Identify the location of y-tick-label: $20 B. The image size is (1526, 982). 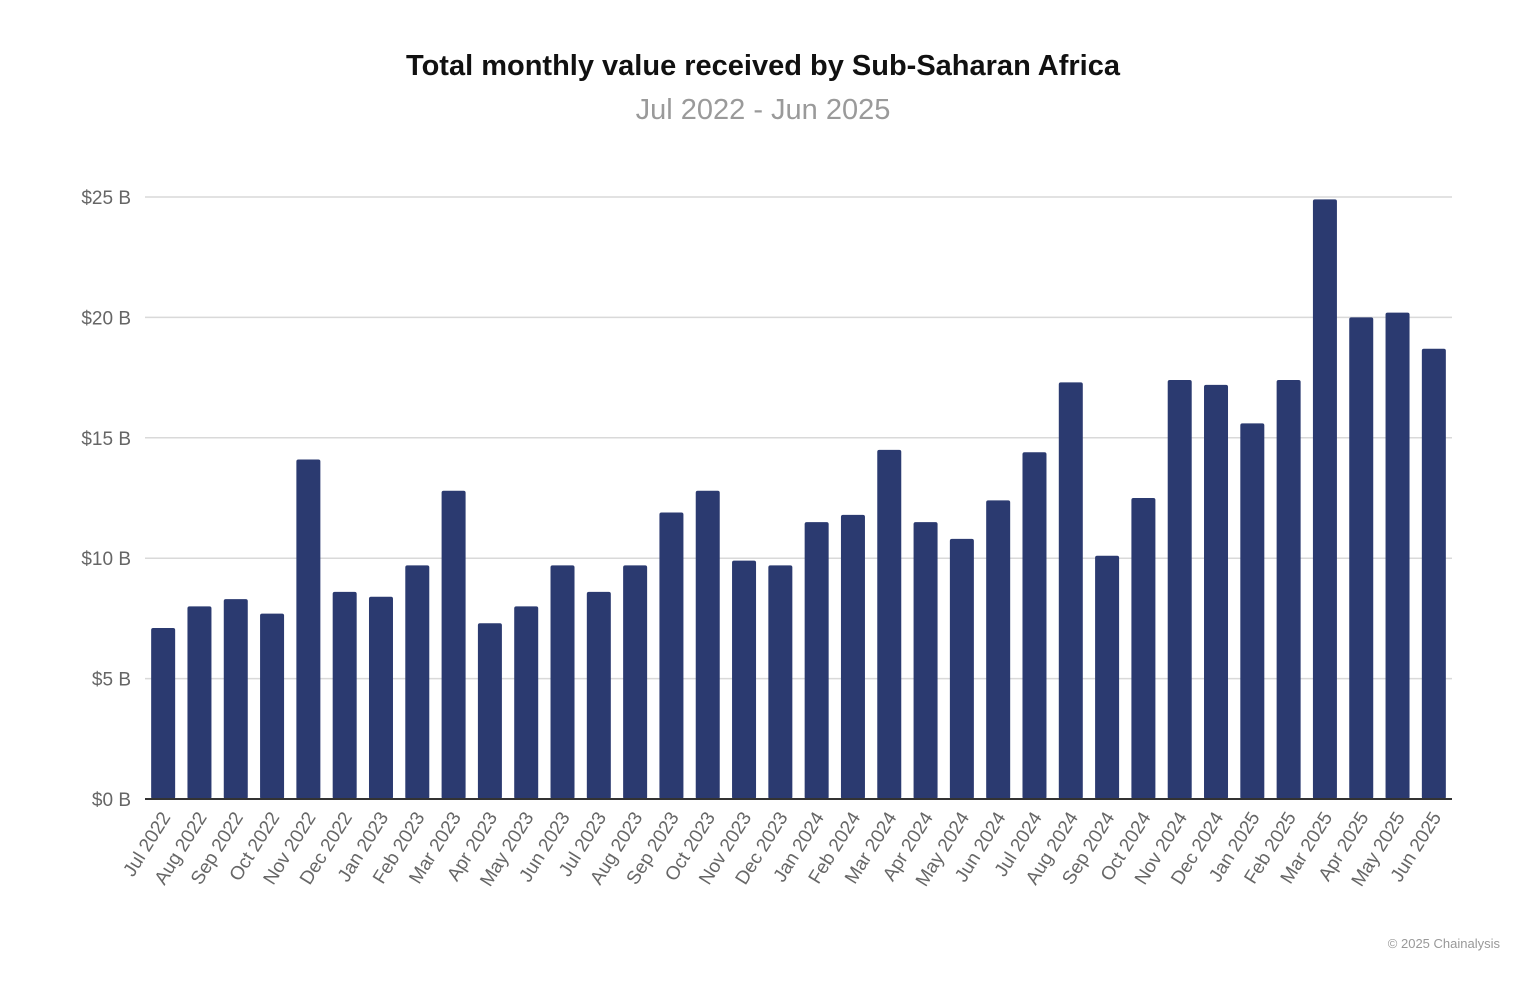
(106, 318).